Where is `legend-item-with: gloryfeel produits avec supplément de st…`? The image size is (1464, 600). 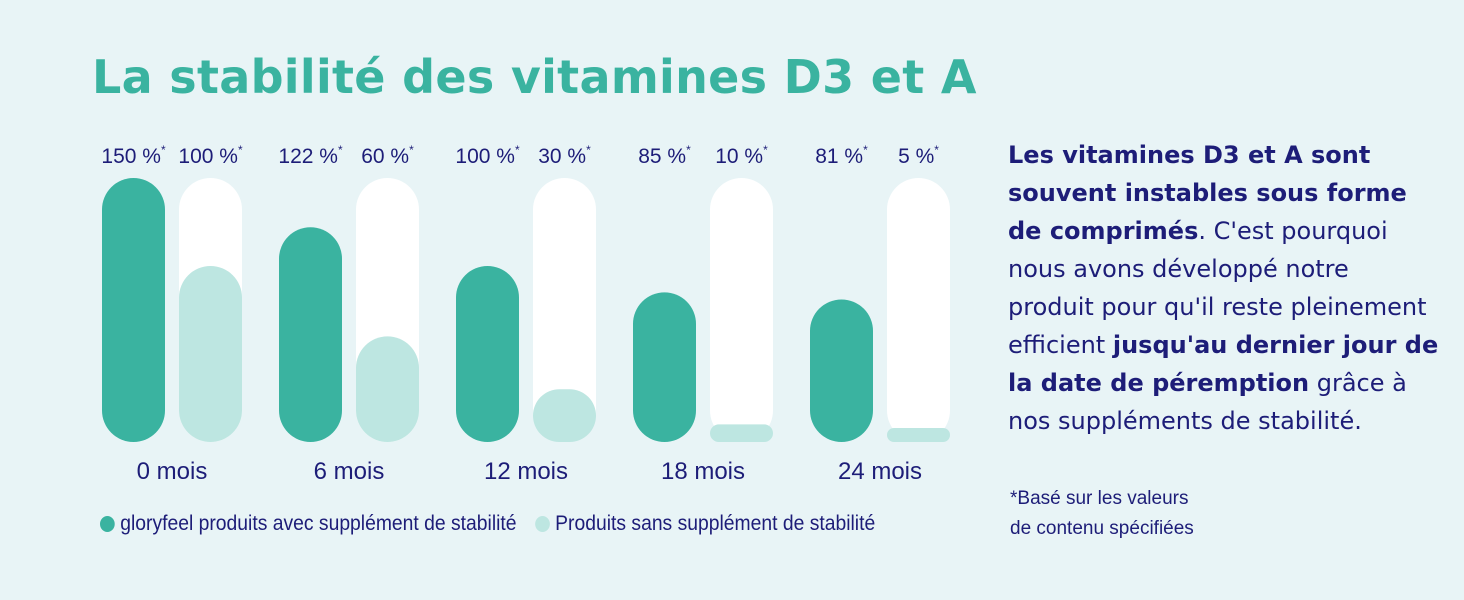
legend-item-with: gloryfeel produits avec supplément de st… is located at coordinates (308, 524).